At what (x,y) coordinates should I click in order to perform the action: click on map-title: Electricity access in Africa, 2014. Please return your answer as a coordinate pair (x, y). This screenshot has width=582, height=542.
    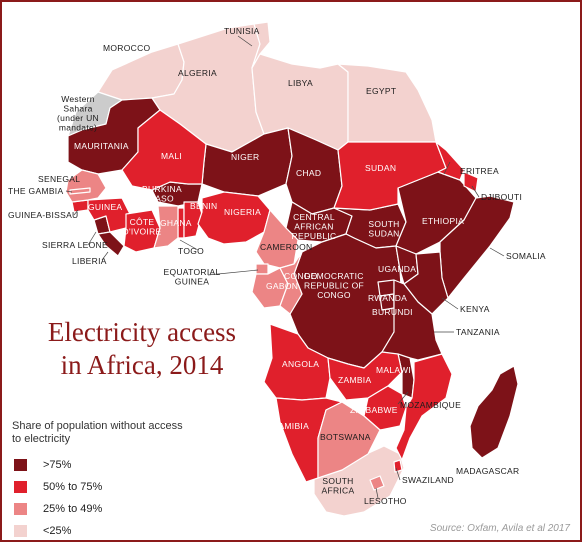
    Looking at the image, I should click on (142, 349).